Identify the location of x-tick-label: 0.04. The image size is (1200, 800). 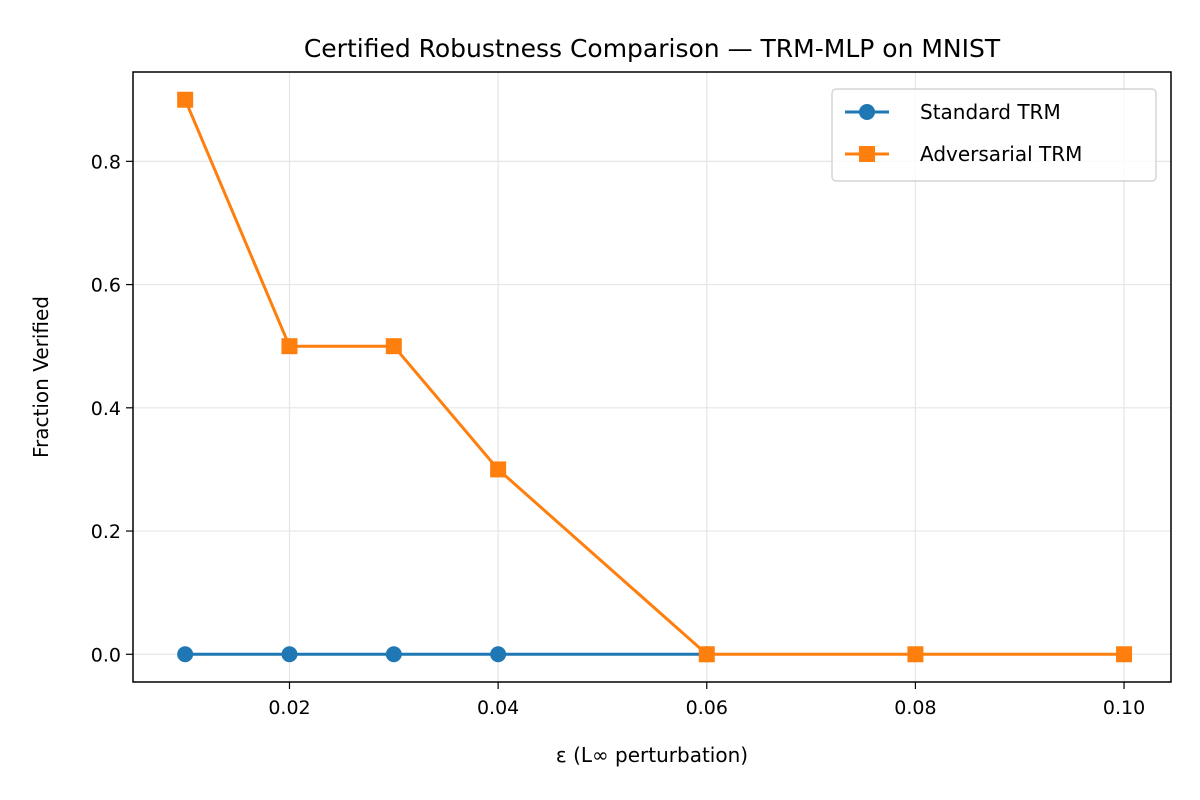
(498, 708).